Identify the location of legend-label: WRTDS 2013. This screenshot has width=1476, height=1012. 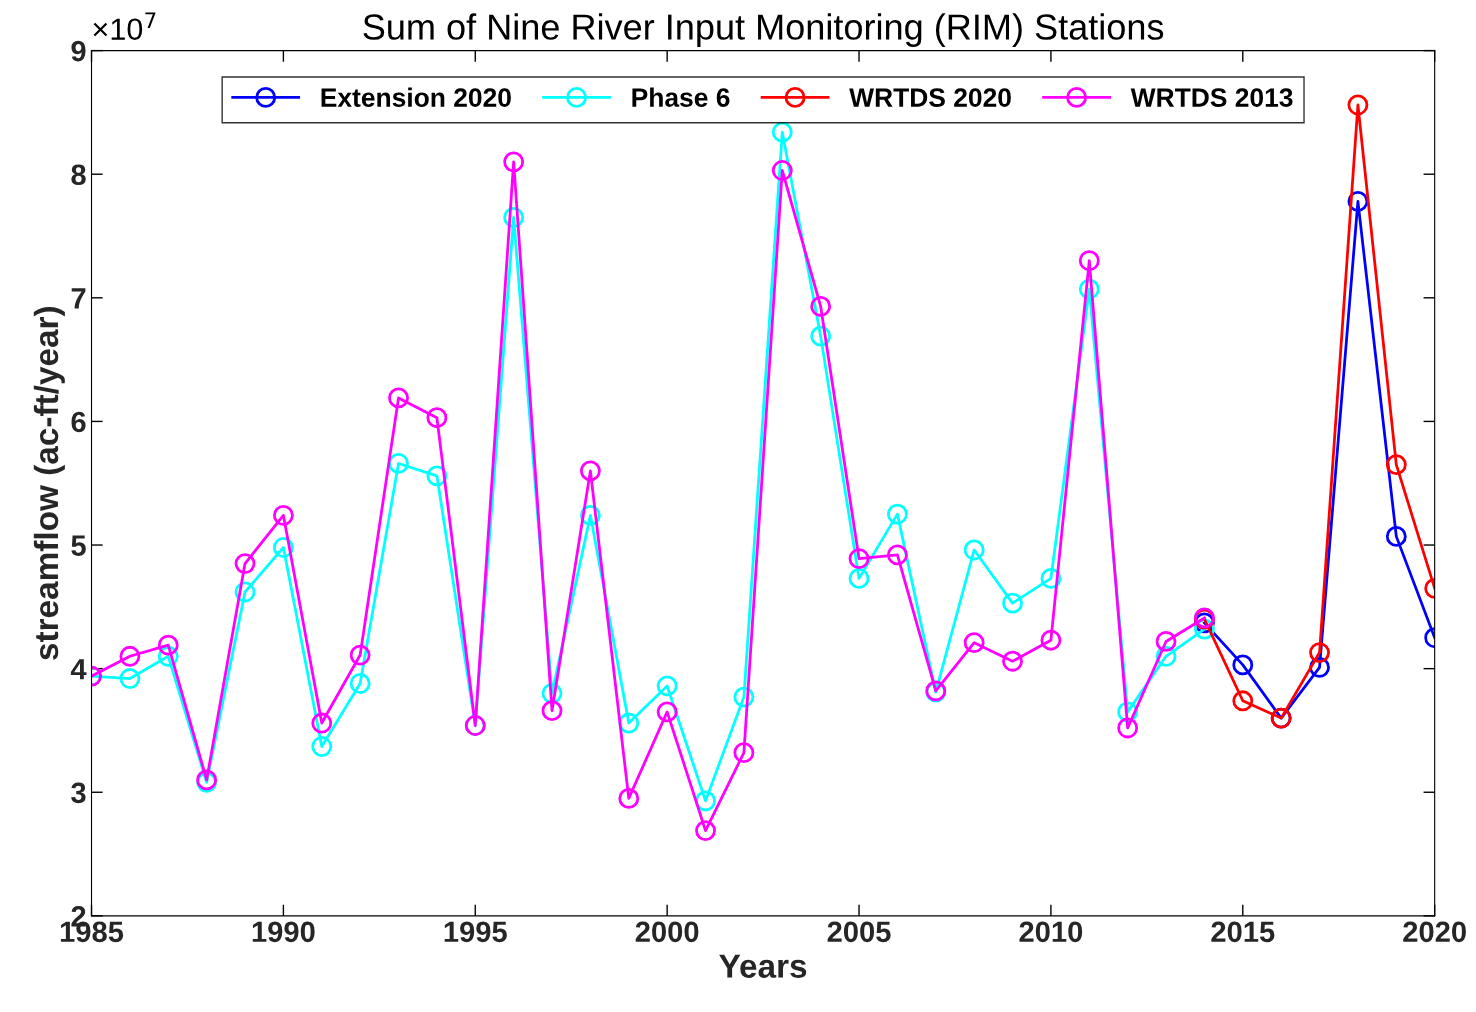
(1211, 97).